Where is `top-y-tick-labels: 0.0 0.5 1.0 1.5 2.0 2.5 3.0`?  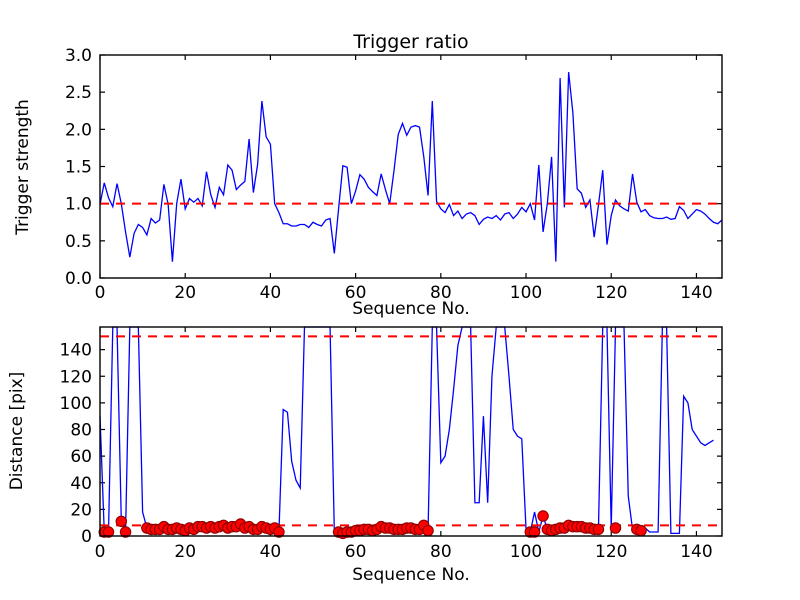
top-y-tick-labels: 0.0 0.5 1.0 1.5 2.0 2.5 3.0 is located at coordinates (78, 167).